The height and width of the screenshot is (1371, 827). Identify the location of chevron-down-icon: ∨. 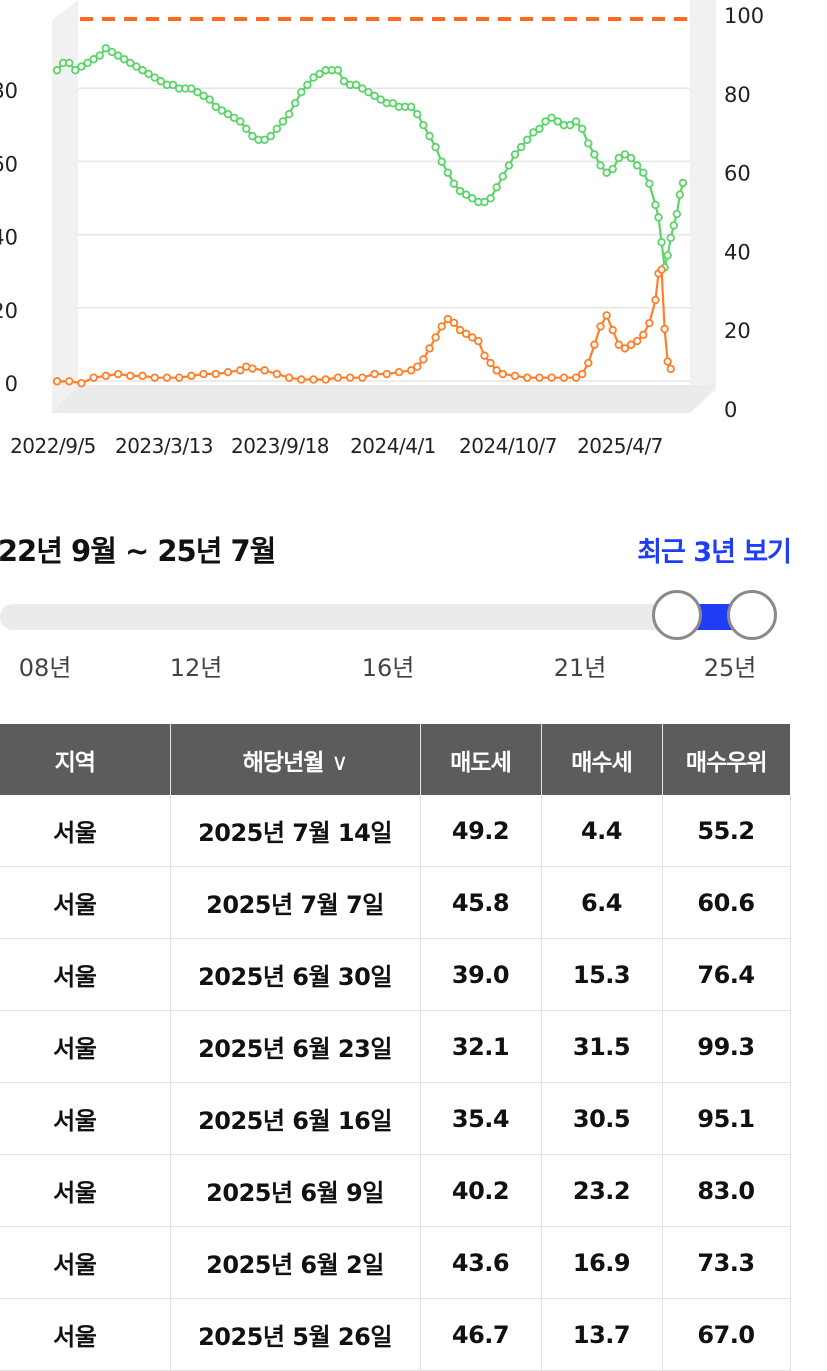
(339, 762).